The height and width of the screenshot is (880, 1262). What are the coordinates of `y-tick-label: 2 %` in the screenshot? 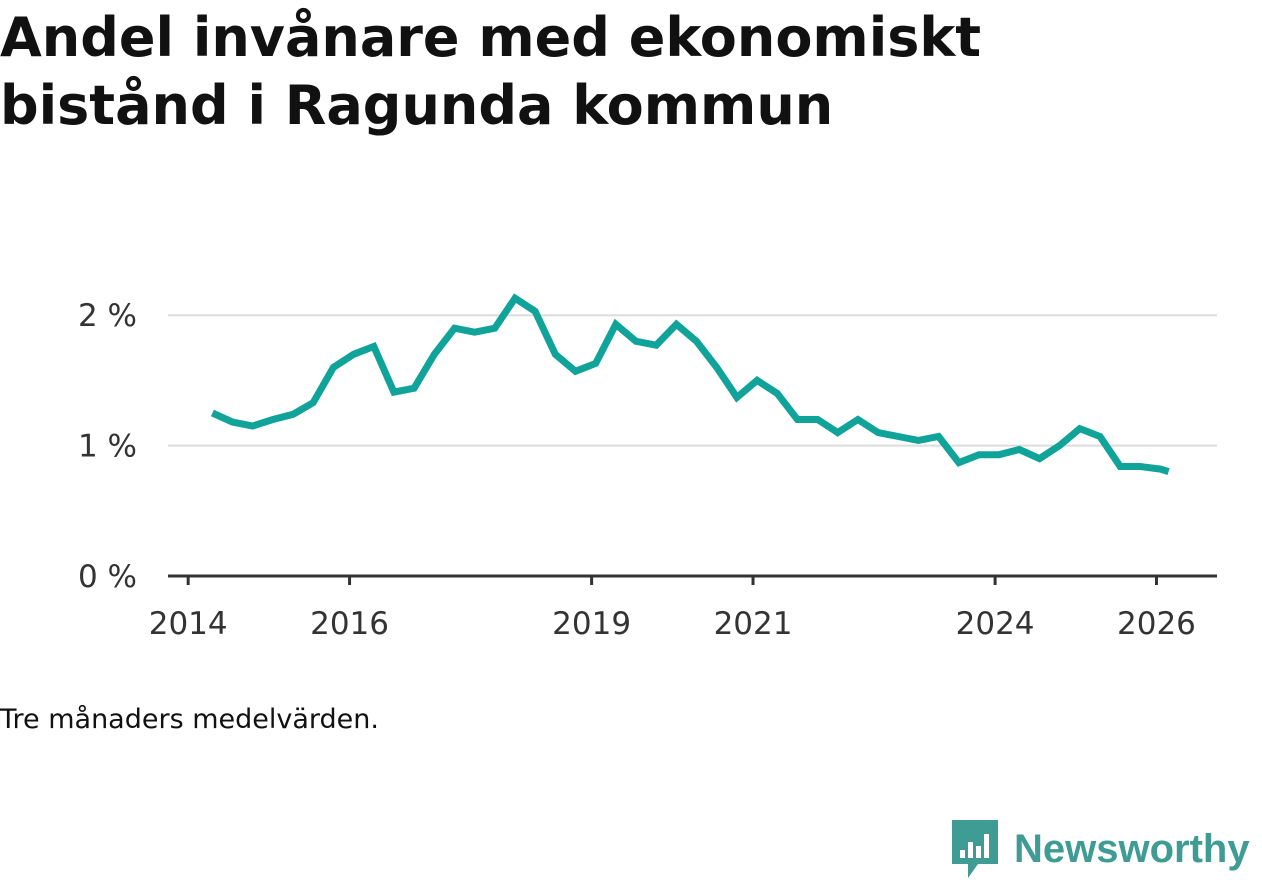 It's located at (107, 316).